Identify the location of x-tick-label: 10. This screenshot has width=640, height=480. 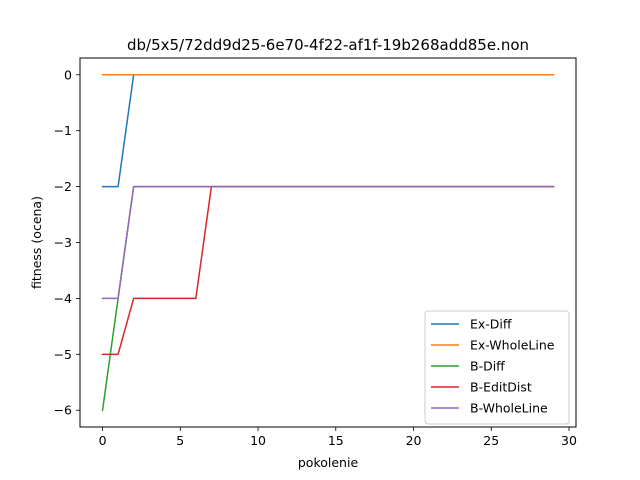
(258, 440).